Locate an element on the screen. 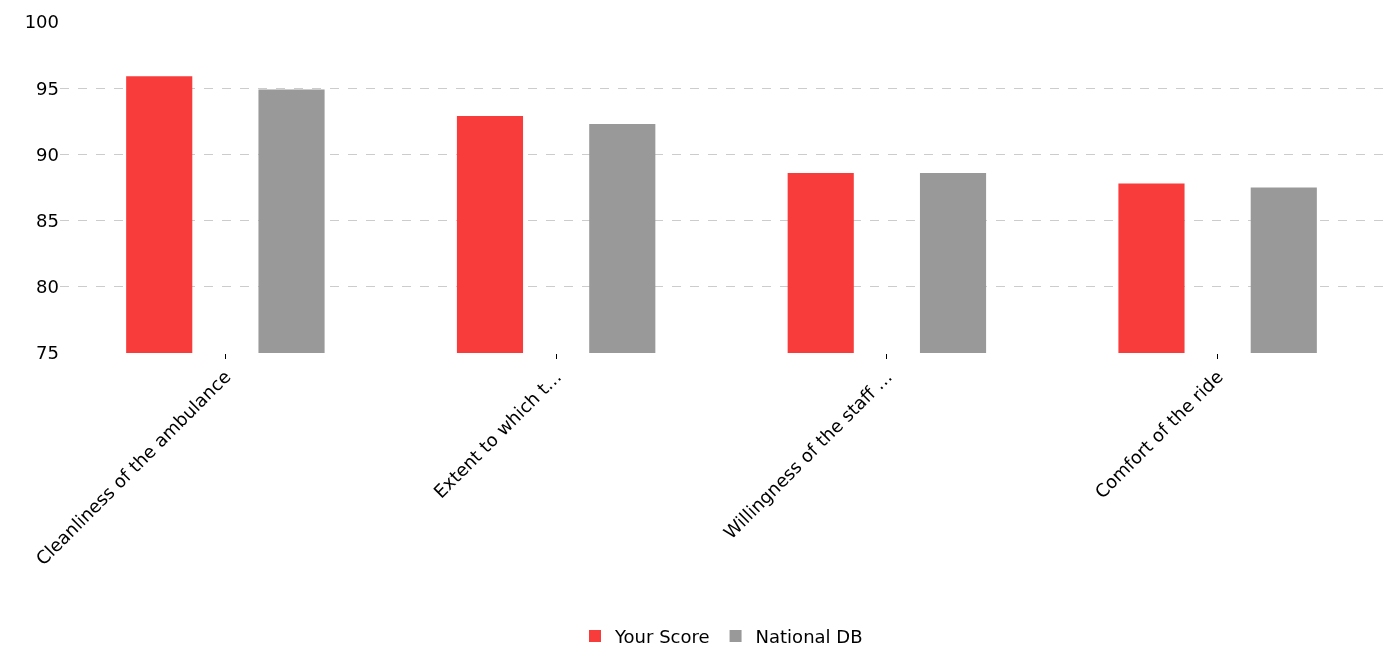 This screenshot has width=1385, height=656. y-tick-label: 80 is located at coordinates (47, 287).